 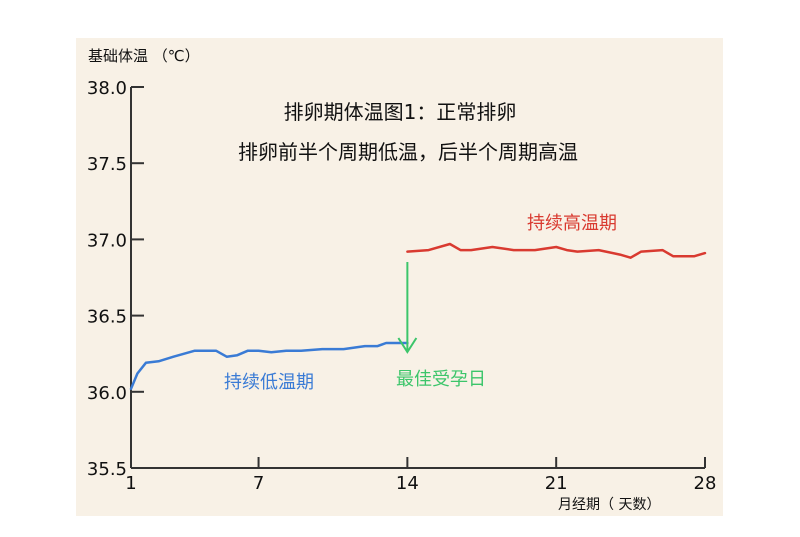 I want to click on series-line-low-phase, so click(x=269, y=366).